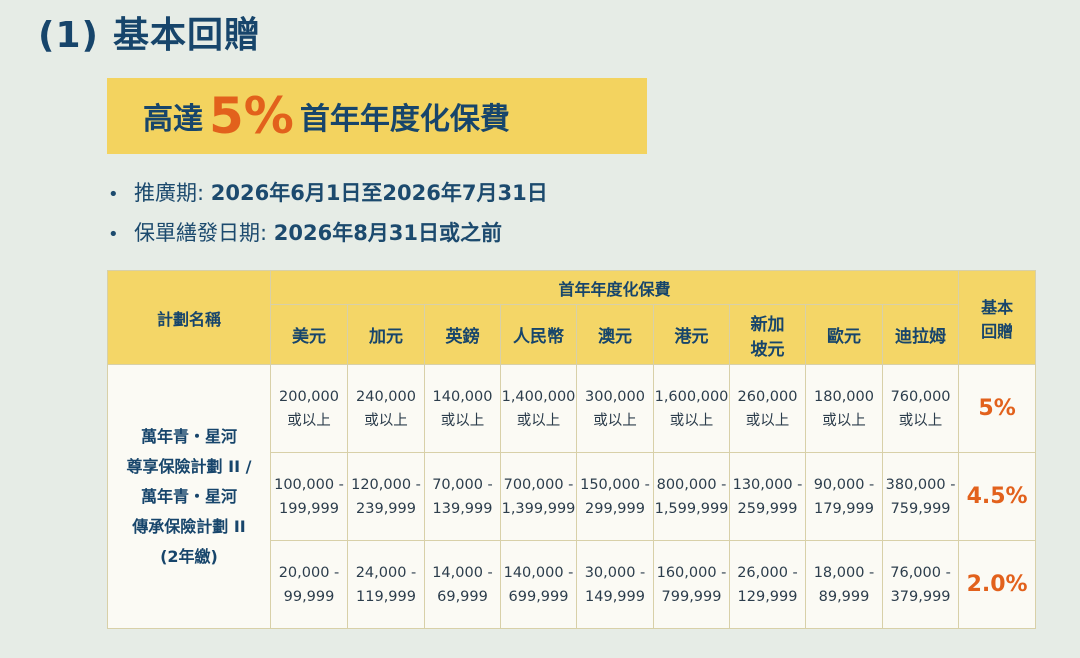  I want to click on premium-range-cell: 160,000 - 799,999, so click(691, 584).